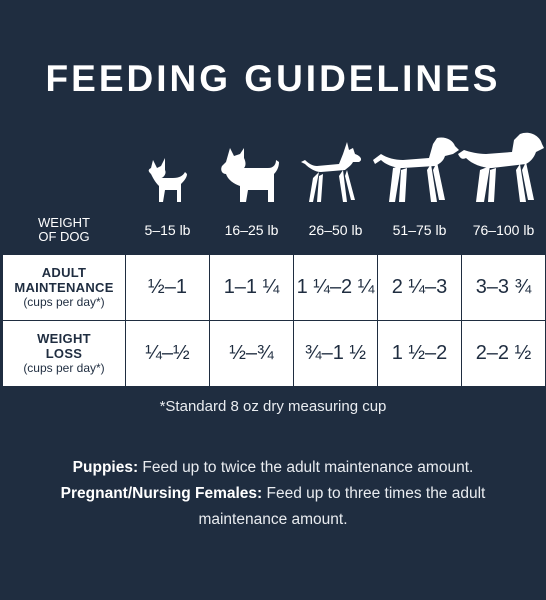 This screenshot has height=600, width=546. What do you see at coordinates (251, 230) in the screenshot?
I see `weight-col-2: 16–25 lb` at bounding box center [251, 230].